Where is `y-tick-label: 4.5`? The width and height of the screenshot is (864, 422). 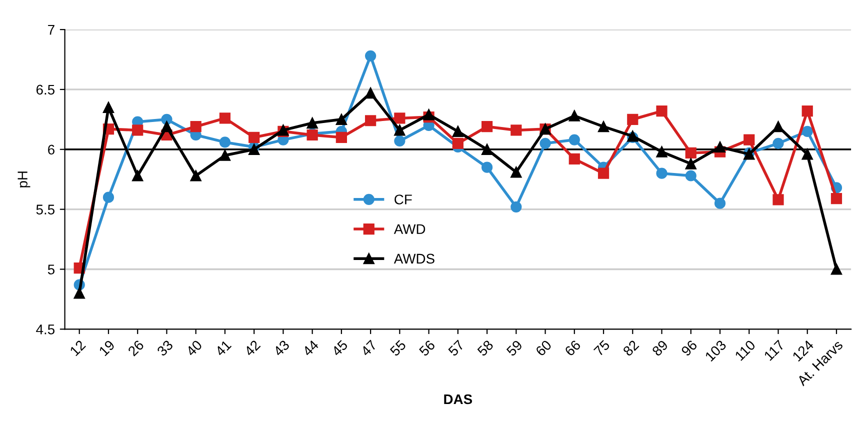 y-tick-label: 4.5 is located at coordinates (45, 329).